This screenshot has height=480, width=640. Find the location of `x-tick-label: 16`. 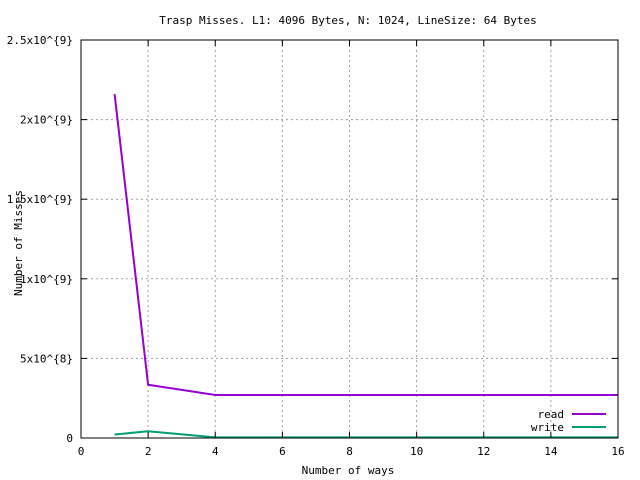

x-tick-label: 16 is located at coordinates (617, 451).